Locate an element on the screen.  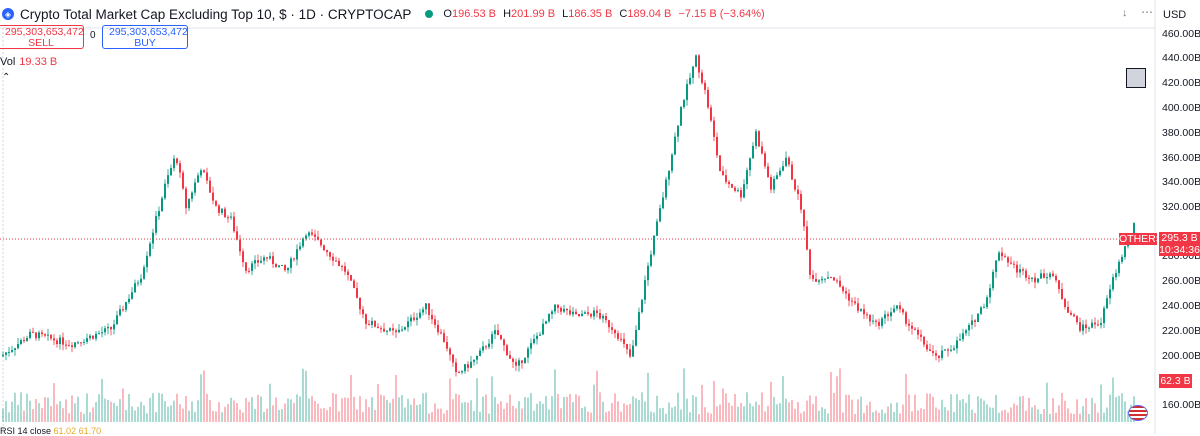
chevron-up-icon: ⌃ is located at coordinates (6, 77).